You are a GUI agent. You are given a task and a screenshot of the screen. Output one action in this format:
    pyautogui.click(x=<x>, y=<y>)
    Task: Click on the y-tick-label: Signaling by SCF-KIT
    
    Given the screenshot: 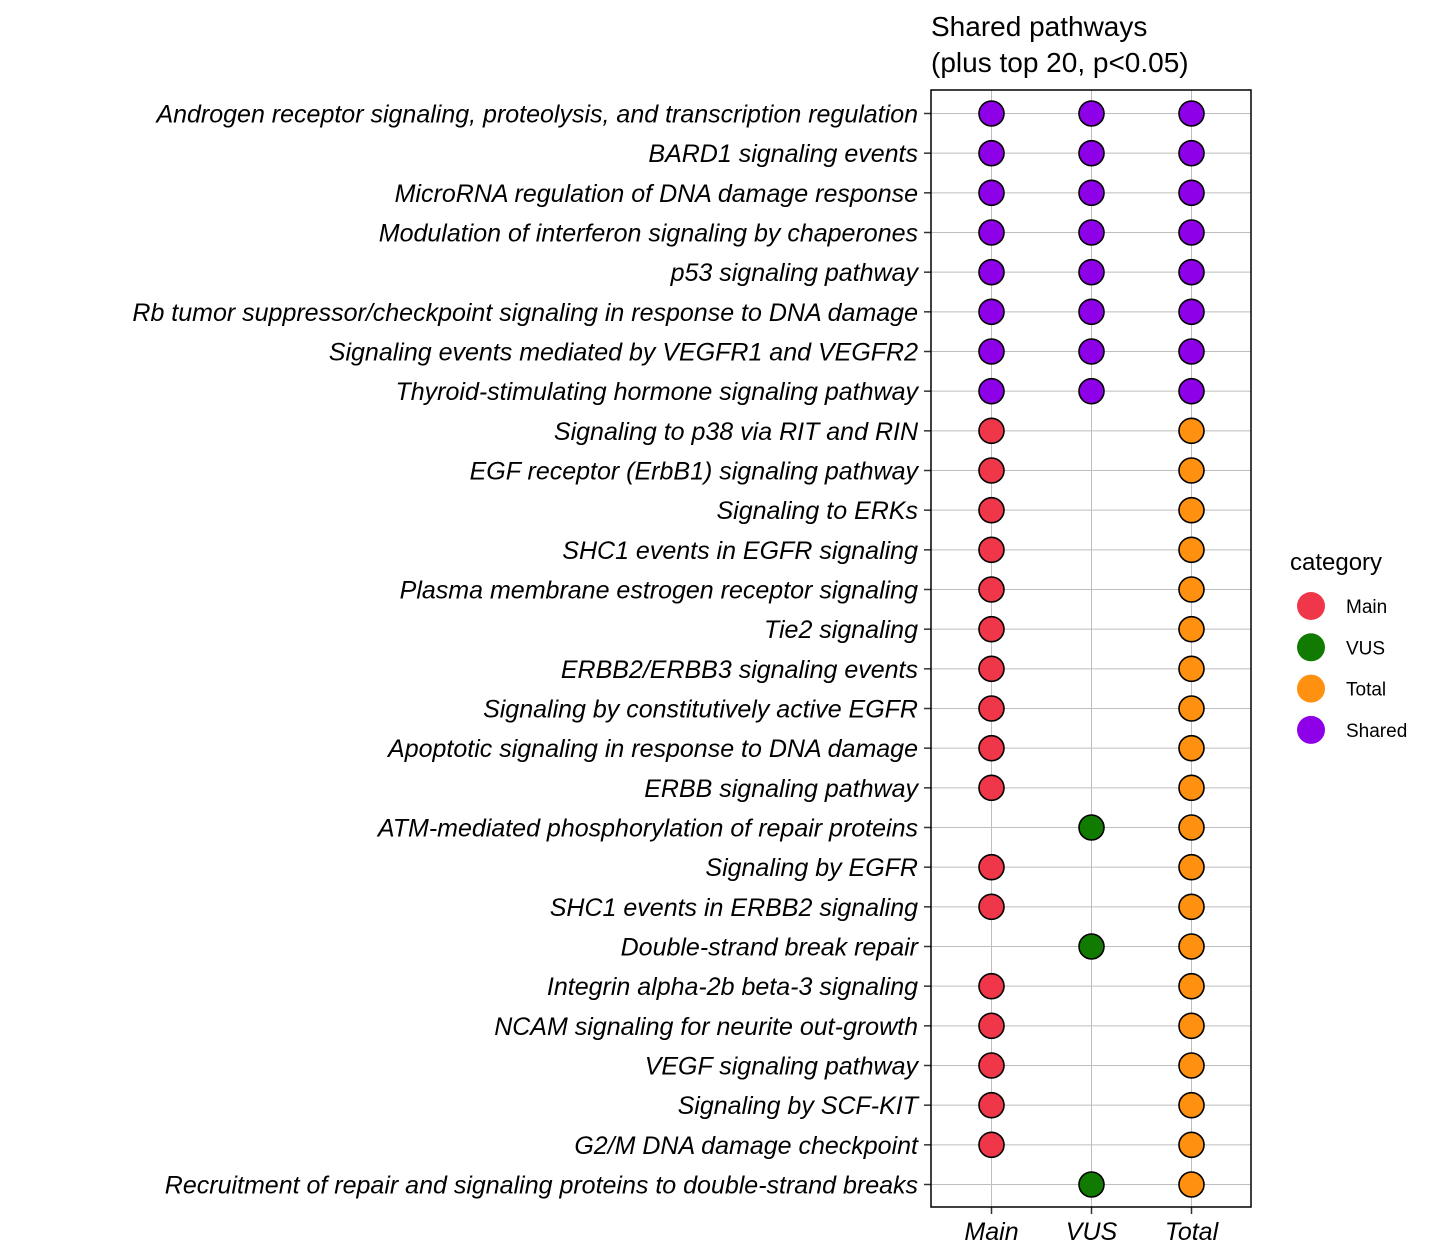 What is the action you would take?
    pyautogui.click(x=799, y=1106)
    